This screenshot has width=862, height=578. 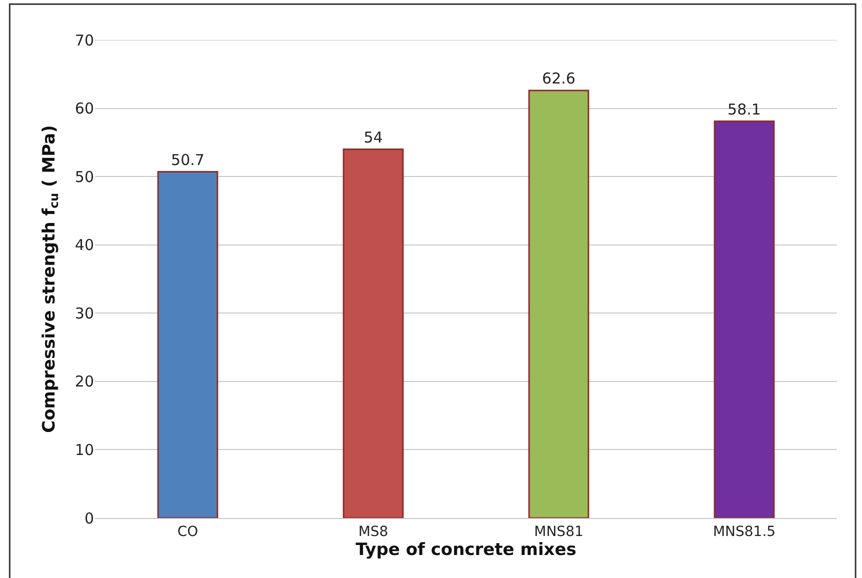 What do you see at coordinates (84, 381) in the screenshot?
I see `y-tick-label: 20` at bounding box center [84, 381].